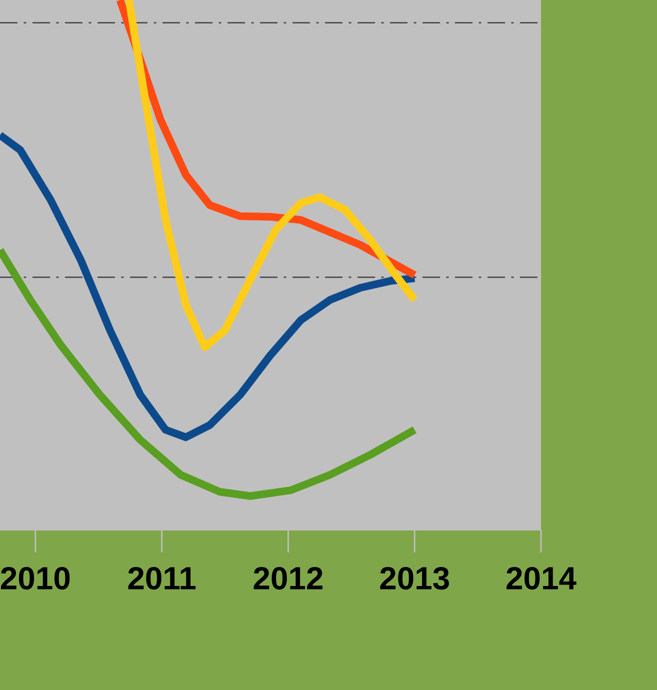 The height and width of the screenshot is (690, 657). Describe the element at coordinates (288, 578) in the screenshot. I see `x-tick-label: 2012` at that location.